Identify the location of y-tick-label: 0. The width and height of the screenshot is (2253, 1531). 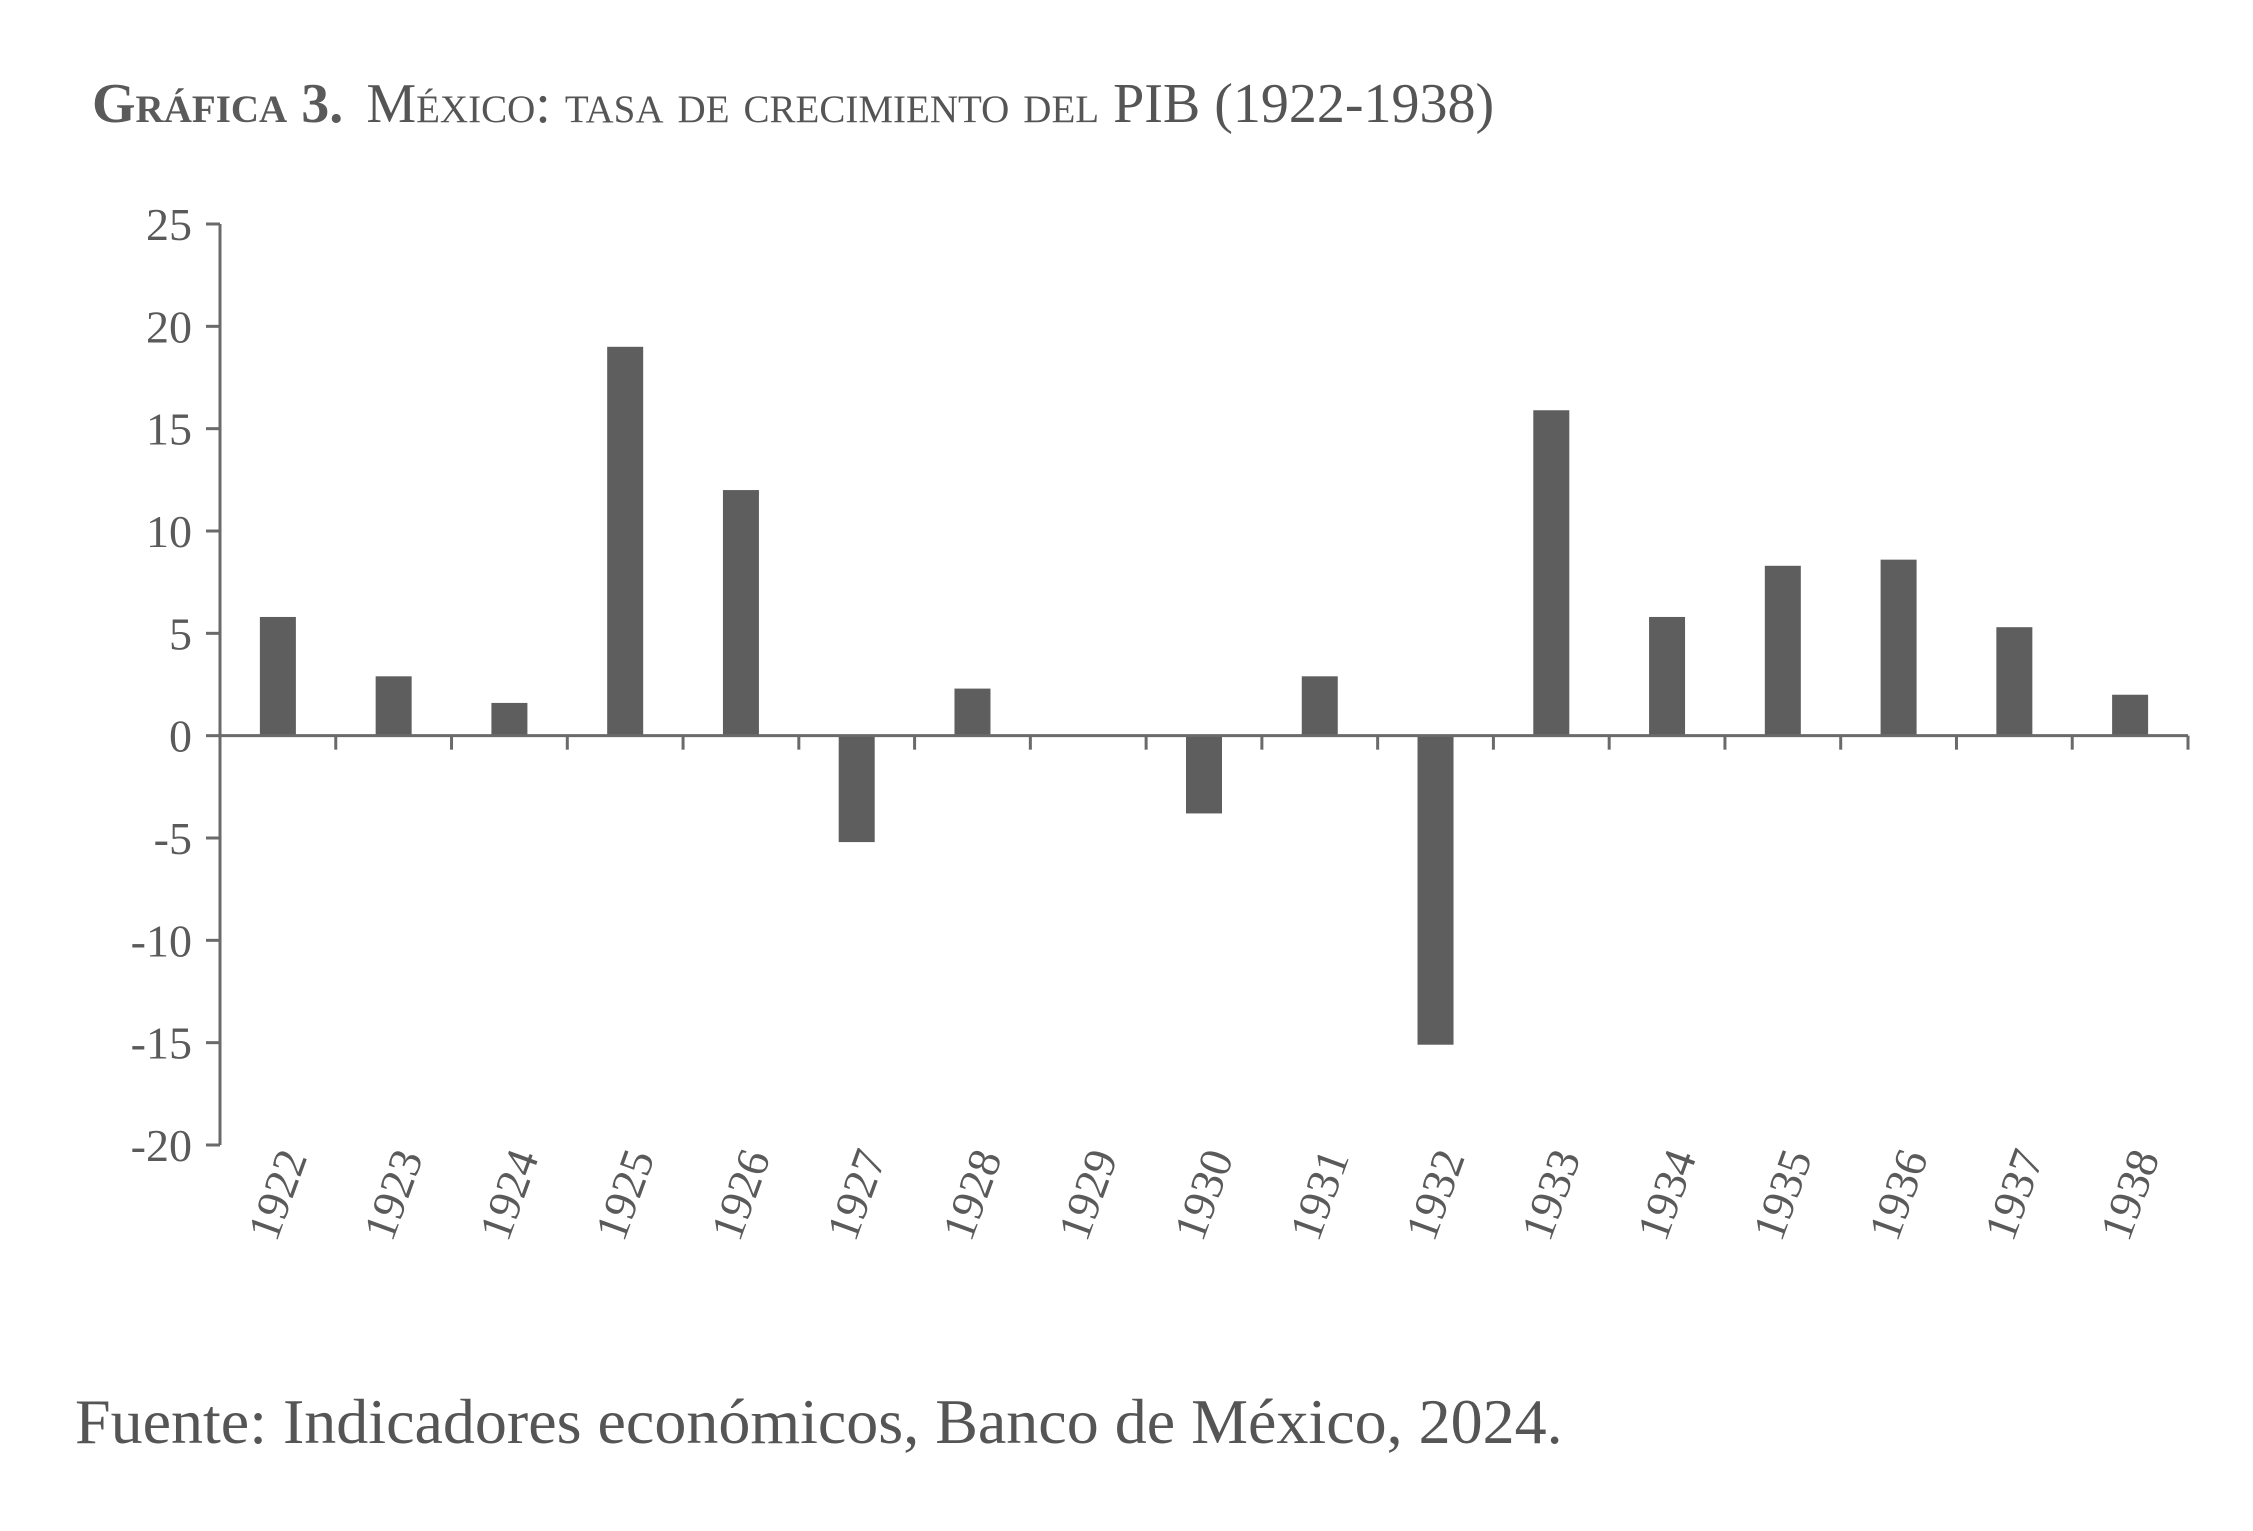
(180, 736).